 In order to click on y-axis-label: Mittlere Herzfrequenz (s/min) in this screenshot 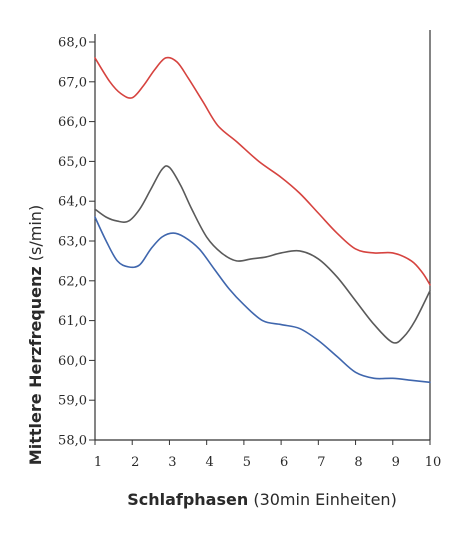, I will do `click(35, 335)`.